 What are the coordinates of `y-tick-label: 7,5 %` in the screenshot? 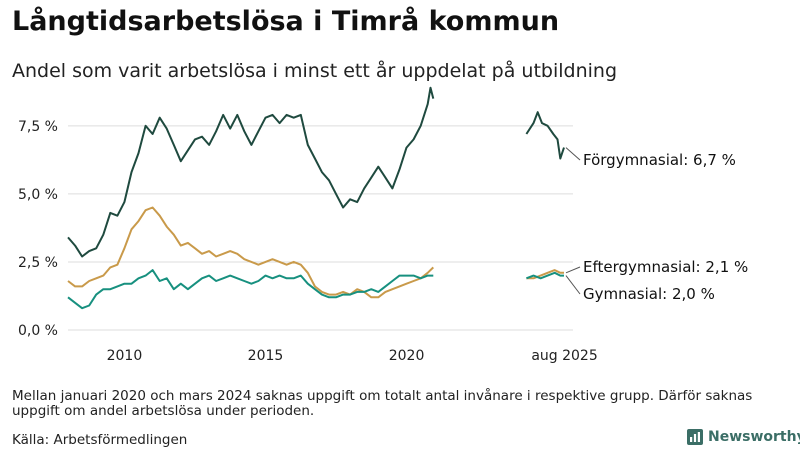 It's located at (38, 127).